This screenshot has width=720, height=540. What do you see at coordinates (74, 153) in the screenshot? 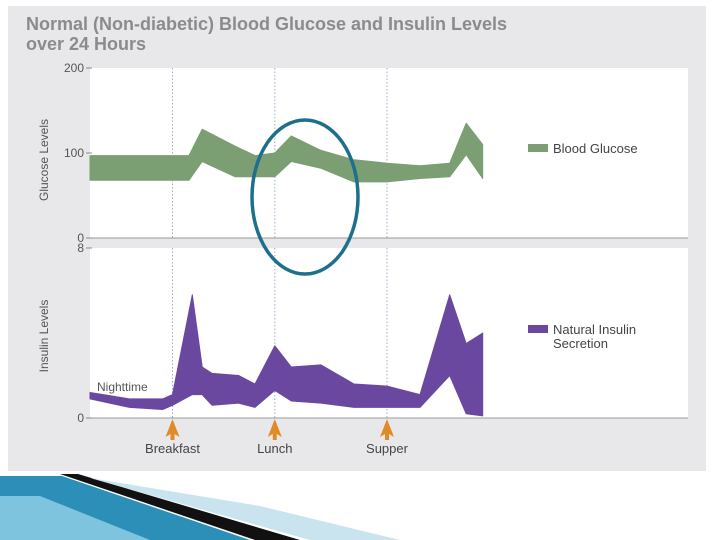
I see `glucose-ytick-label-1: 100` at bounding box center [74, 153].